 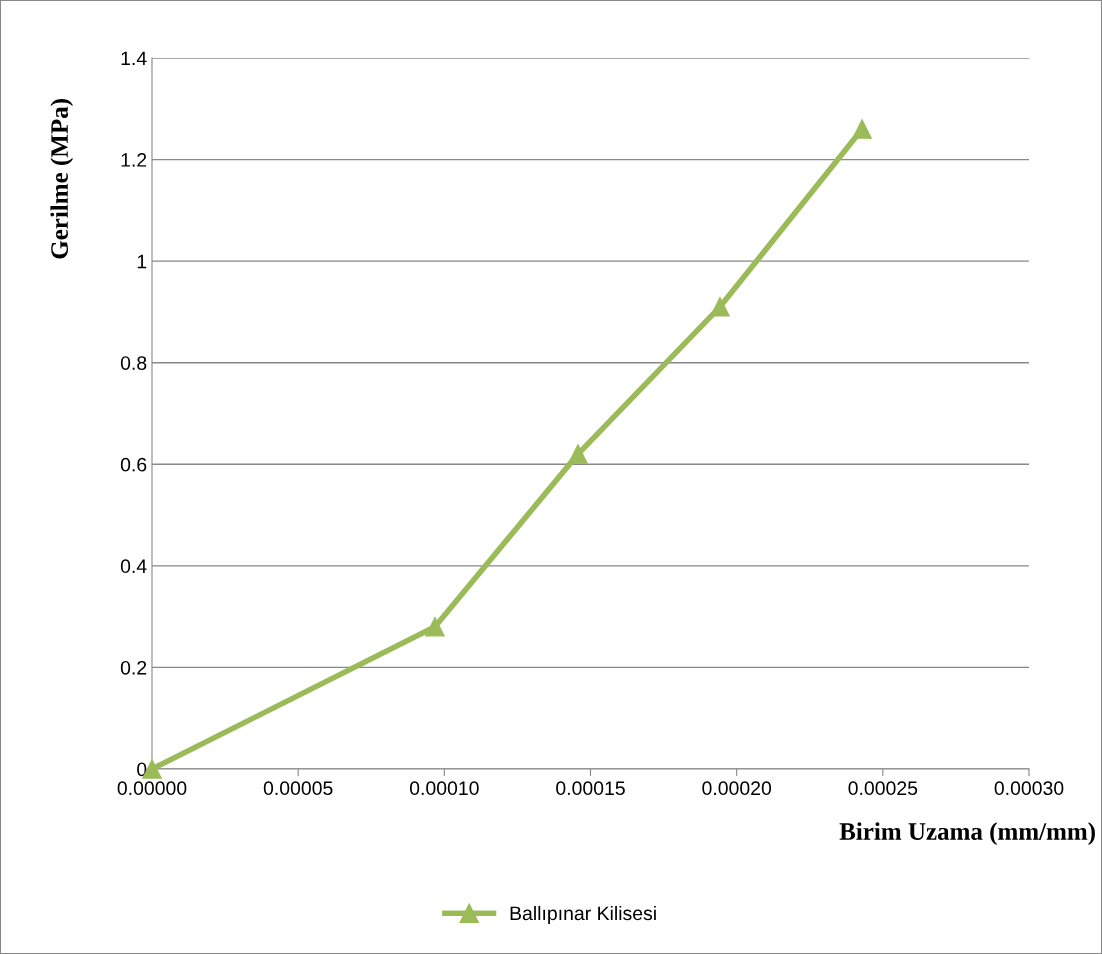 I want to click on x-axis-title: Birim Uzama (mm/mm), so click(x=967, y=833).